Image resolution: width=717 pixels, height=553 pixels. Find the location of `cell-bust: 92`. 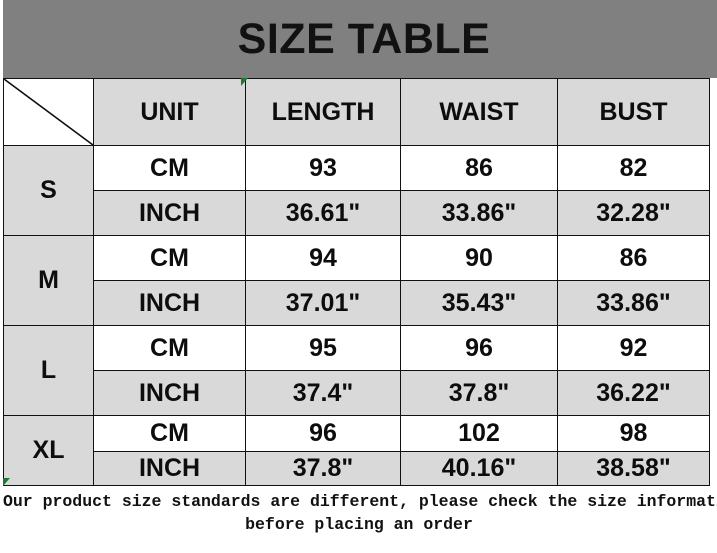

cell-bust: 92 is located at coordinates (633, 348).